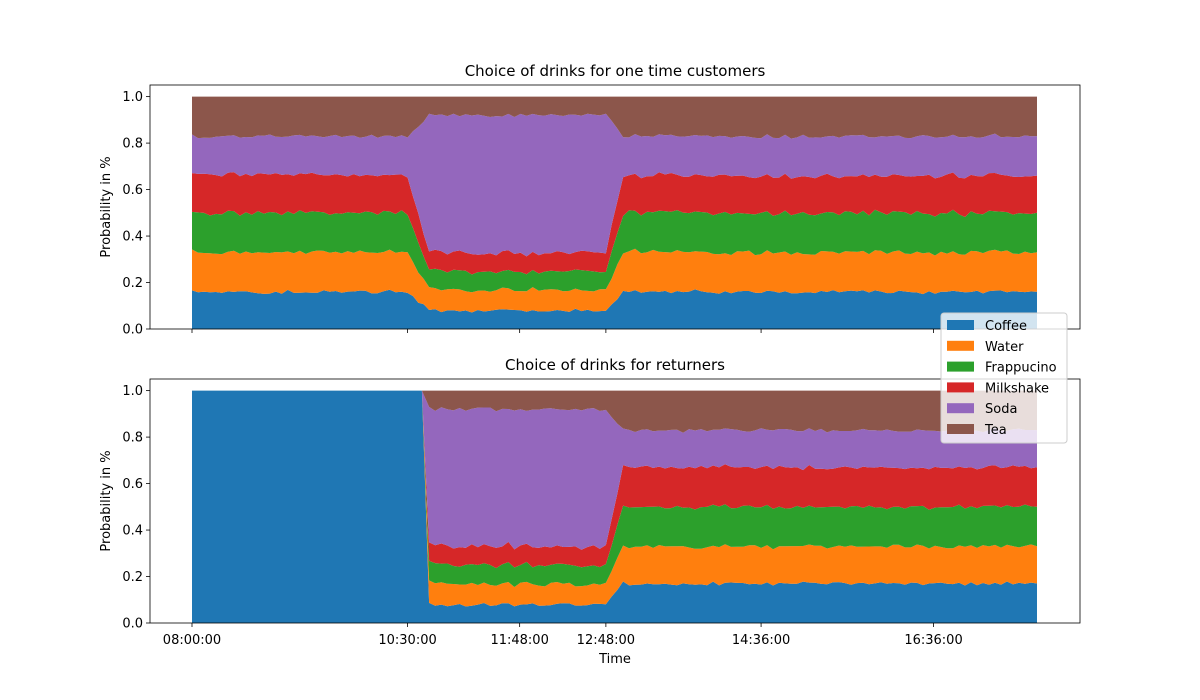 The width and height of the screenshot is (1200, 700). What do you see at coordinates (1006, 326) in the screenshot?
I see `legend-label-coffee: Coffee` at bounding box center [1006, 326].